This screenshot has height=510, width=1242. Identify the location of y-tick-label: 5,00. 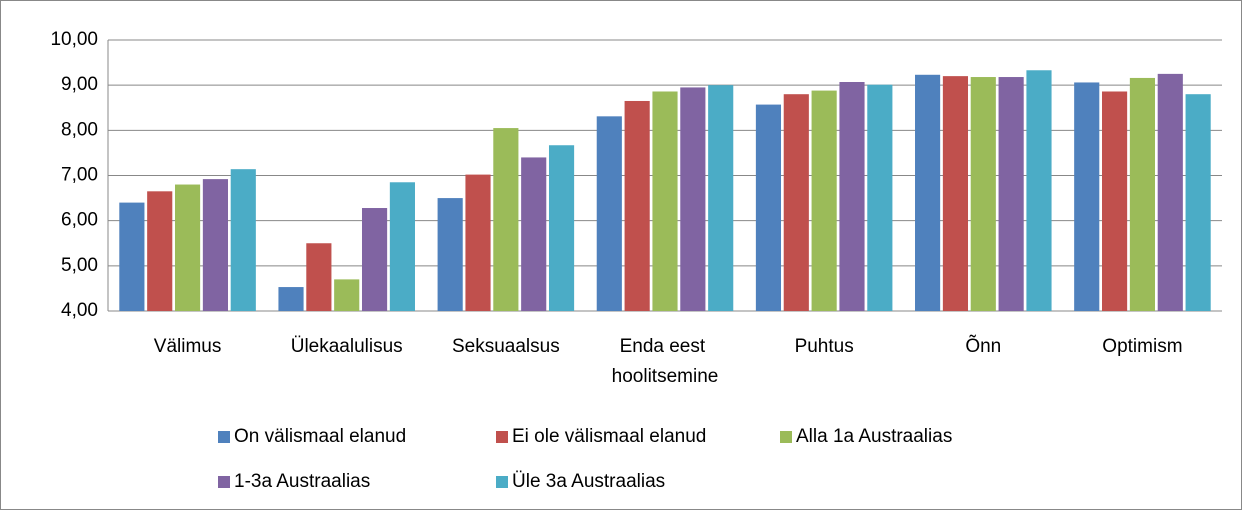
(79, 265).